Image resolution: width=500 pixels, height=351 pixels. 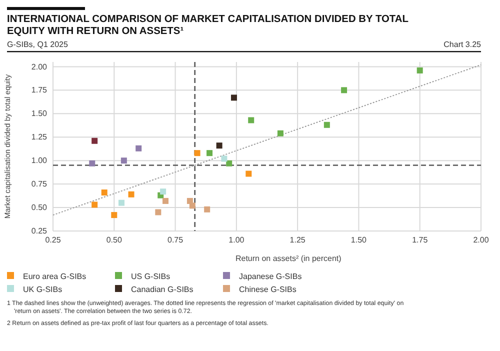 What do you see at coordinates (54, 276) in the screenshot?
I see `legend-label: Euro area G-SIBs` at bounding box center [54, 276].